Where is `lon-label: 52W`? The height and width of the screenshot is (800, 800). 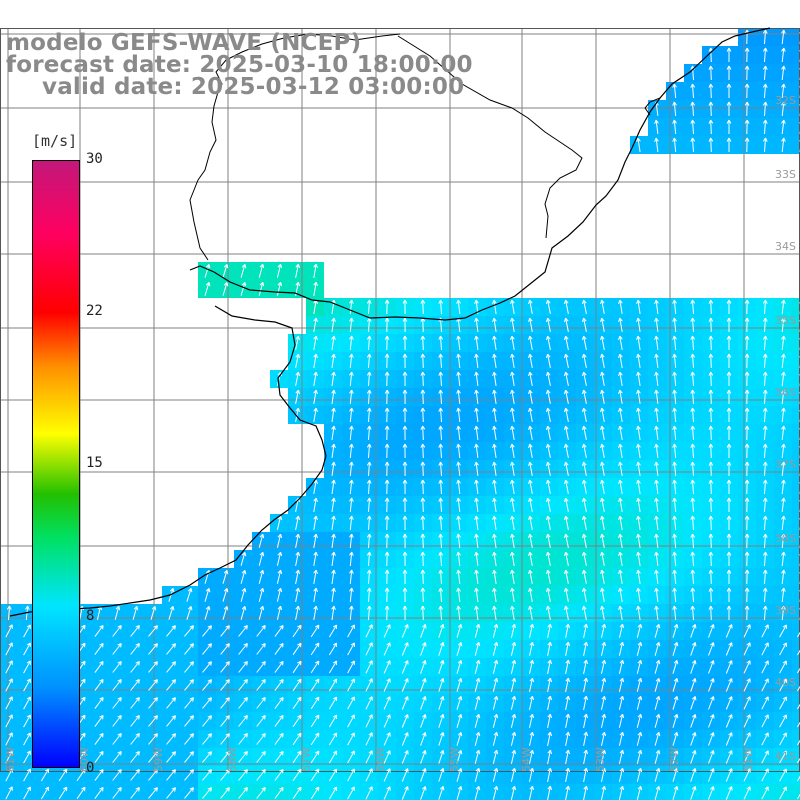 lon-label: 52W is located at coordinates (674, 759).